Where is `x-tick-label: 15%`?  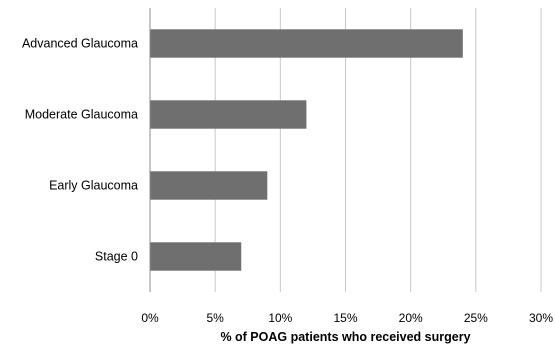 x-tick-label: 15% is located at coordinates (345, 318).